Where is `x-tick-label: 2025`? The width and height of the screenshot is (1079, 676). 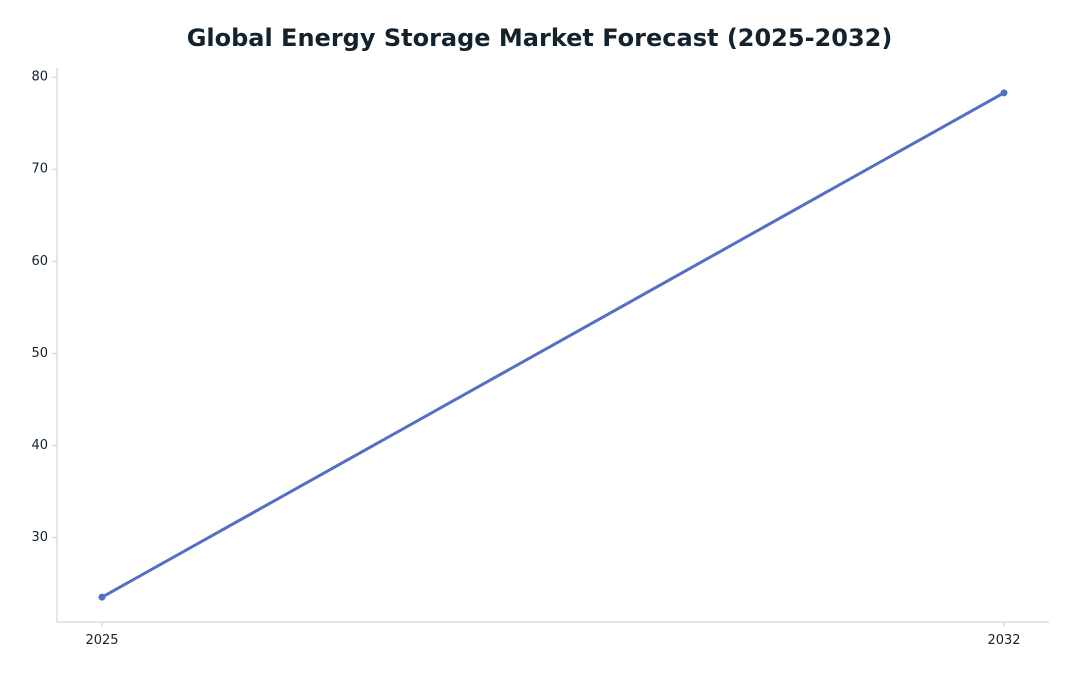
x-tick-label: 2025 is located at coordinates (101, 640).